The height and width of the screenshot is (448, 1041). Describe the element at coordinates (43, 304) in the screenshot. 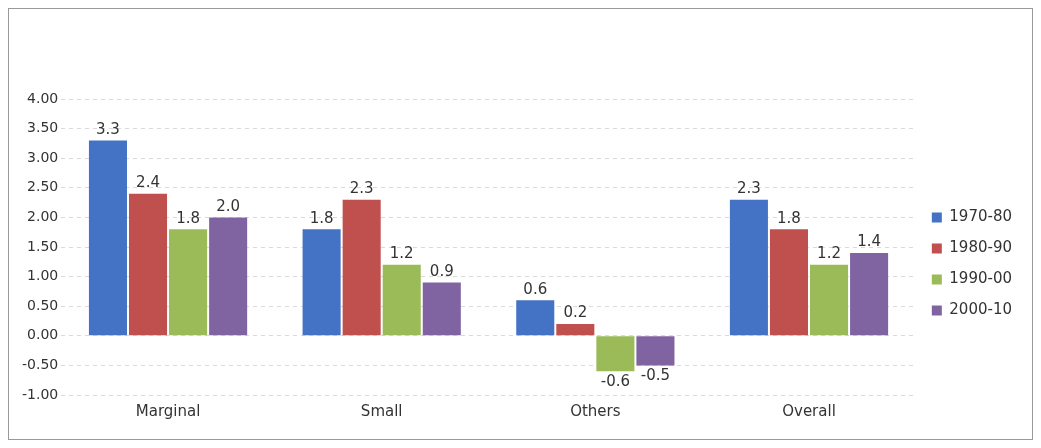

I see `y-tick-label: 0.50` at that location.